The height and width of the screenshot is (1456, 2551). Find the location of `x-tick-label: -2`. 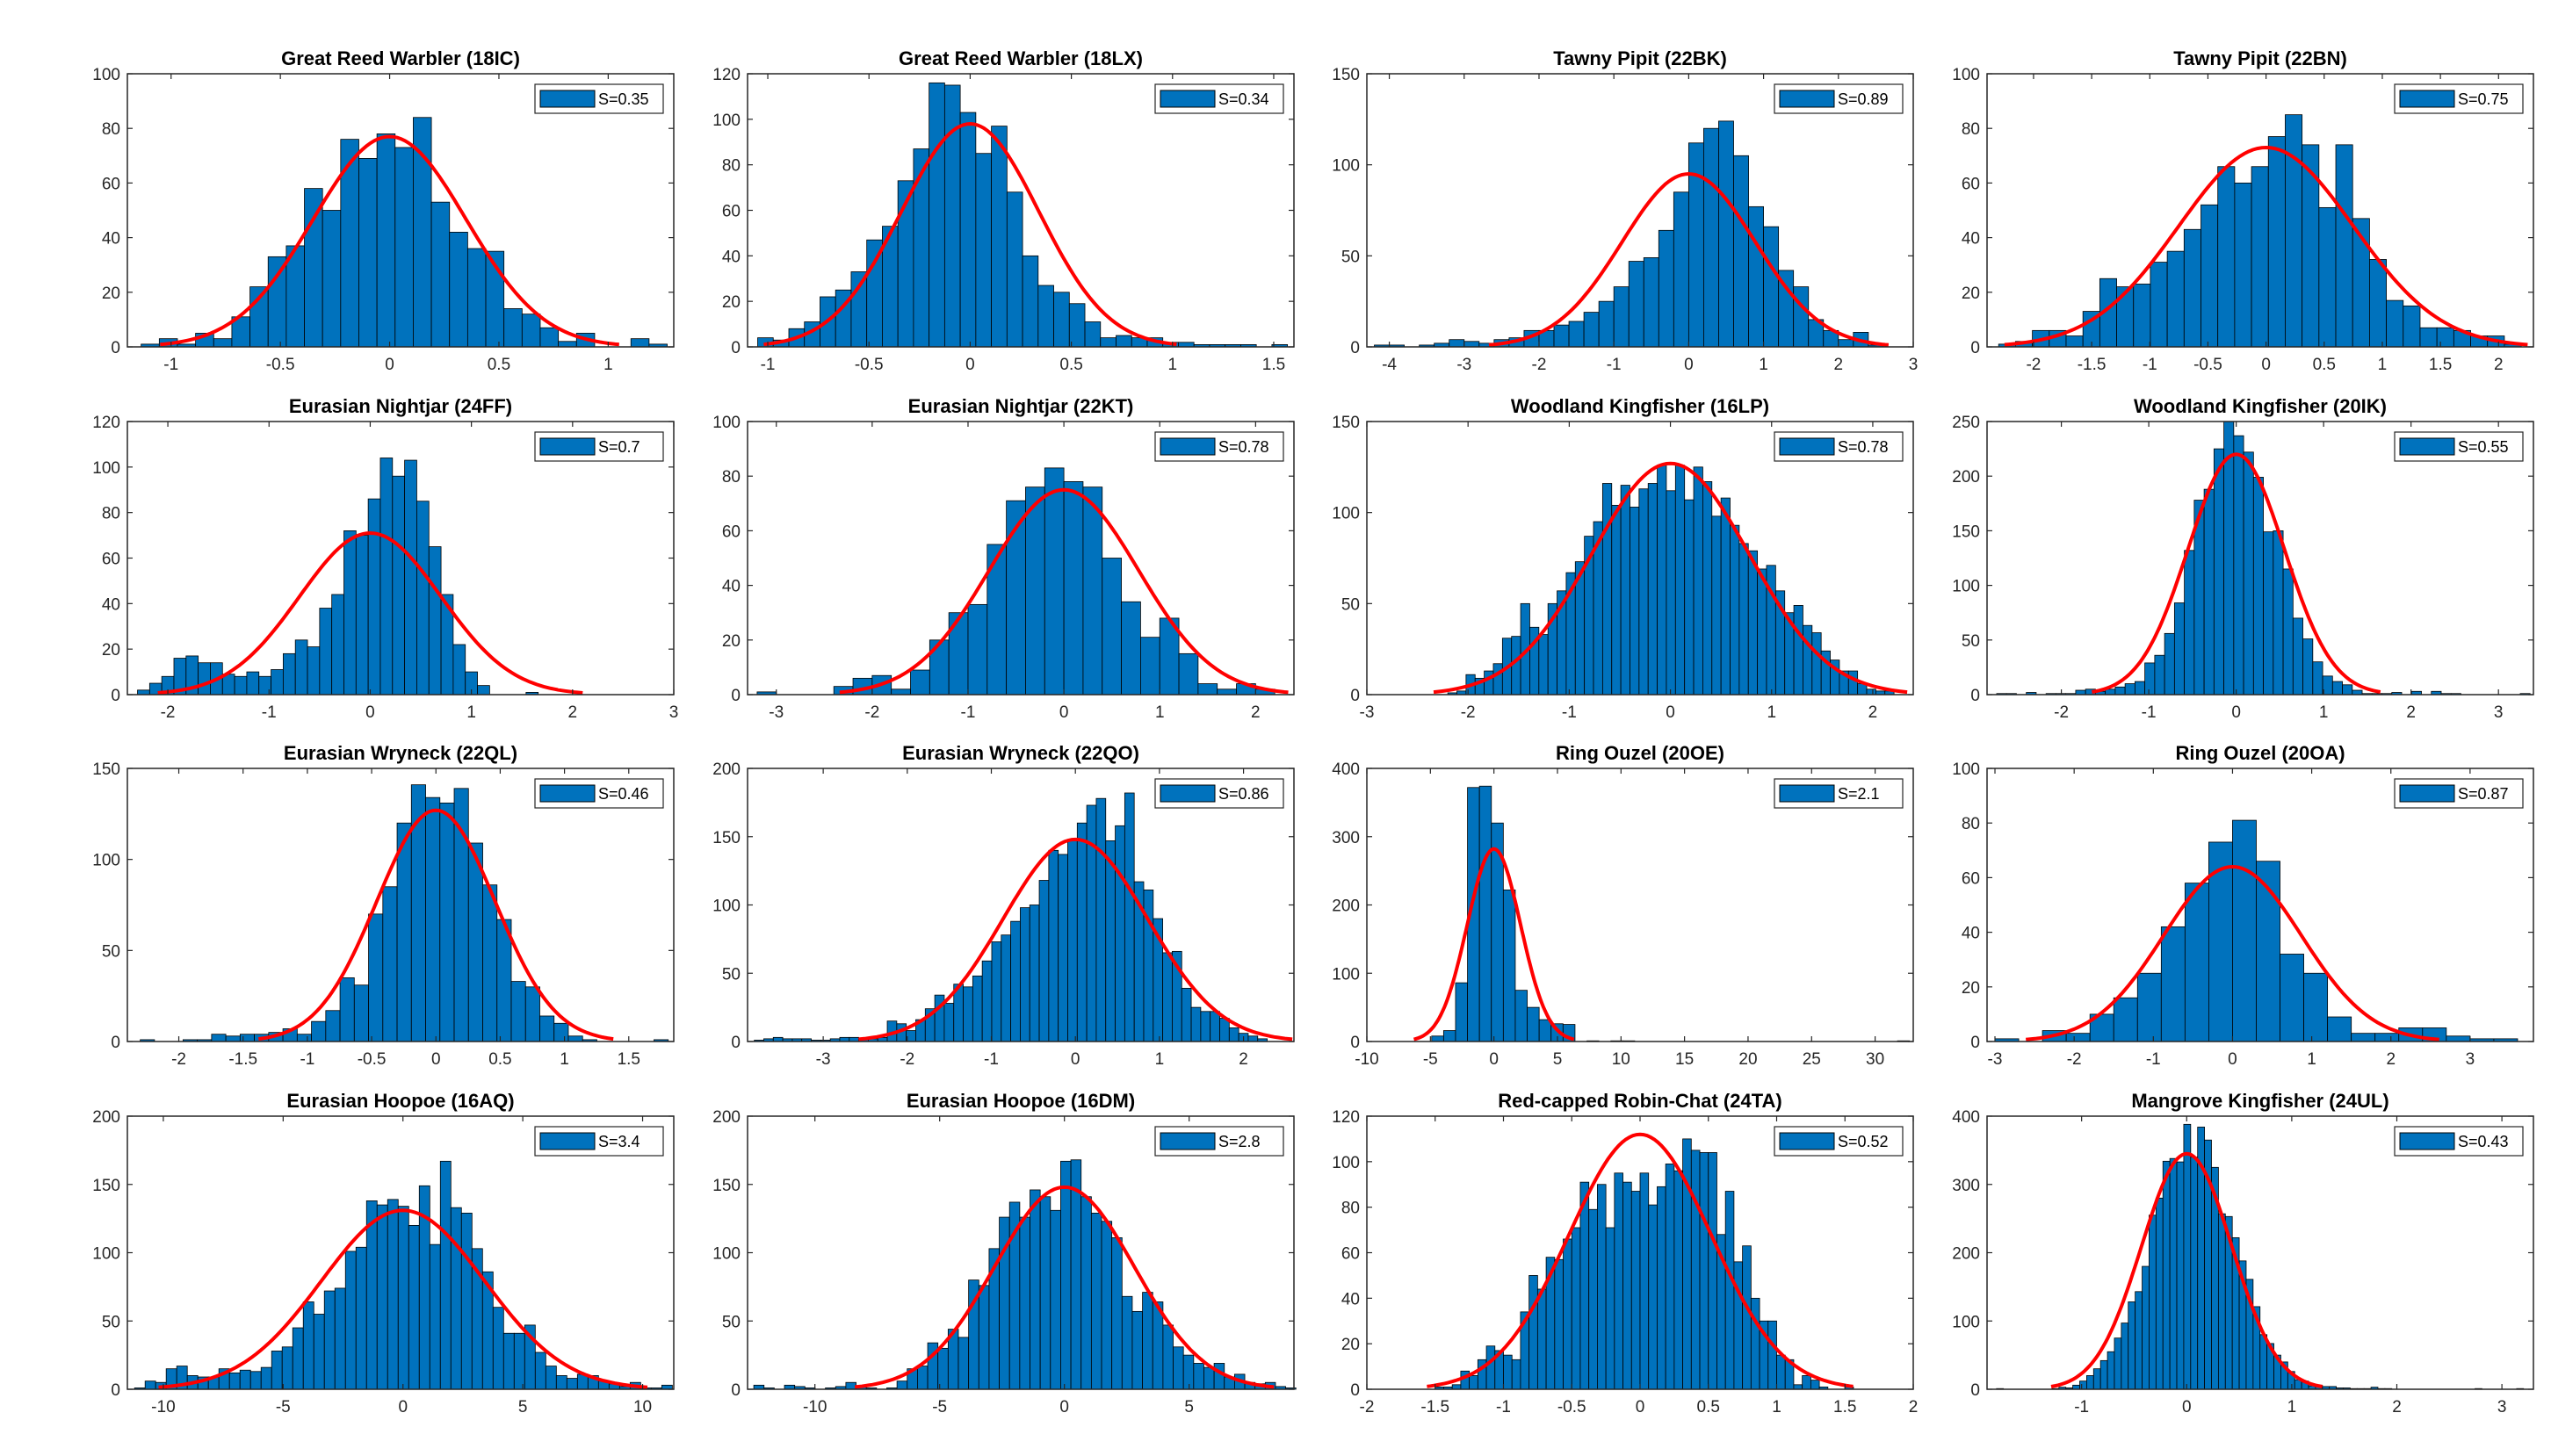

x-tick-label: -2 is located at coordinates (2074, 1059).